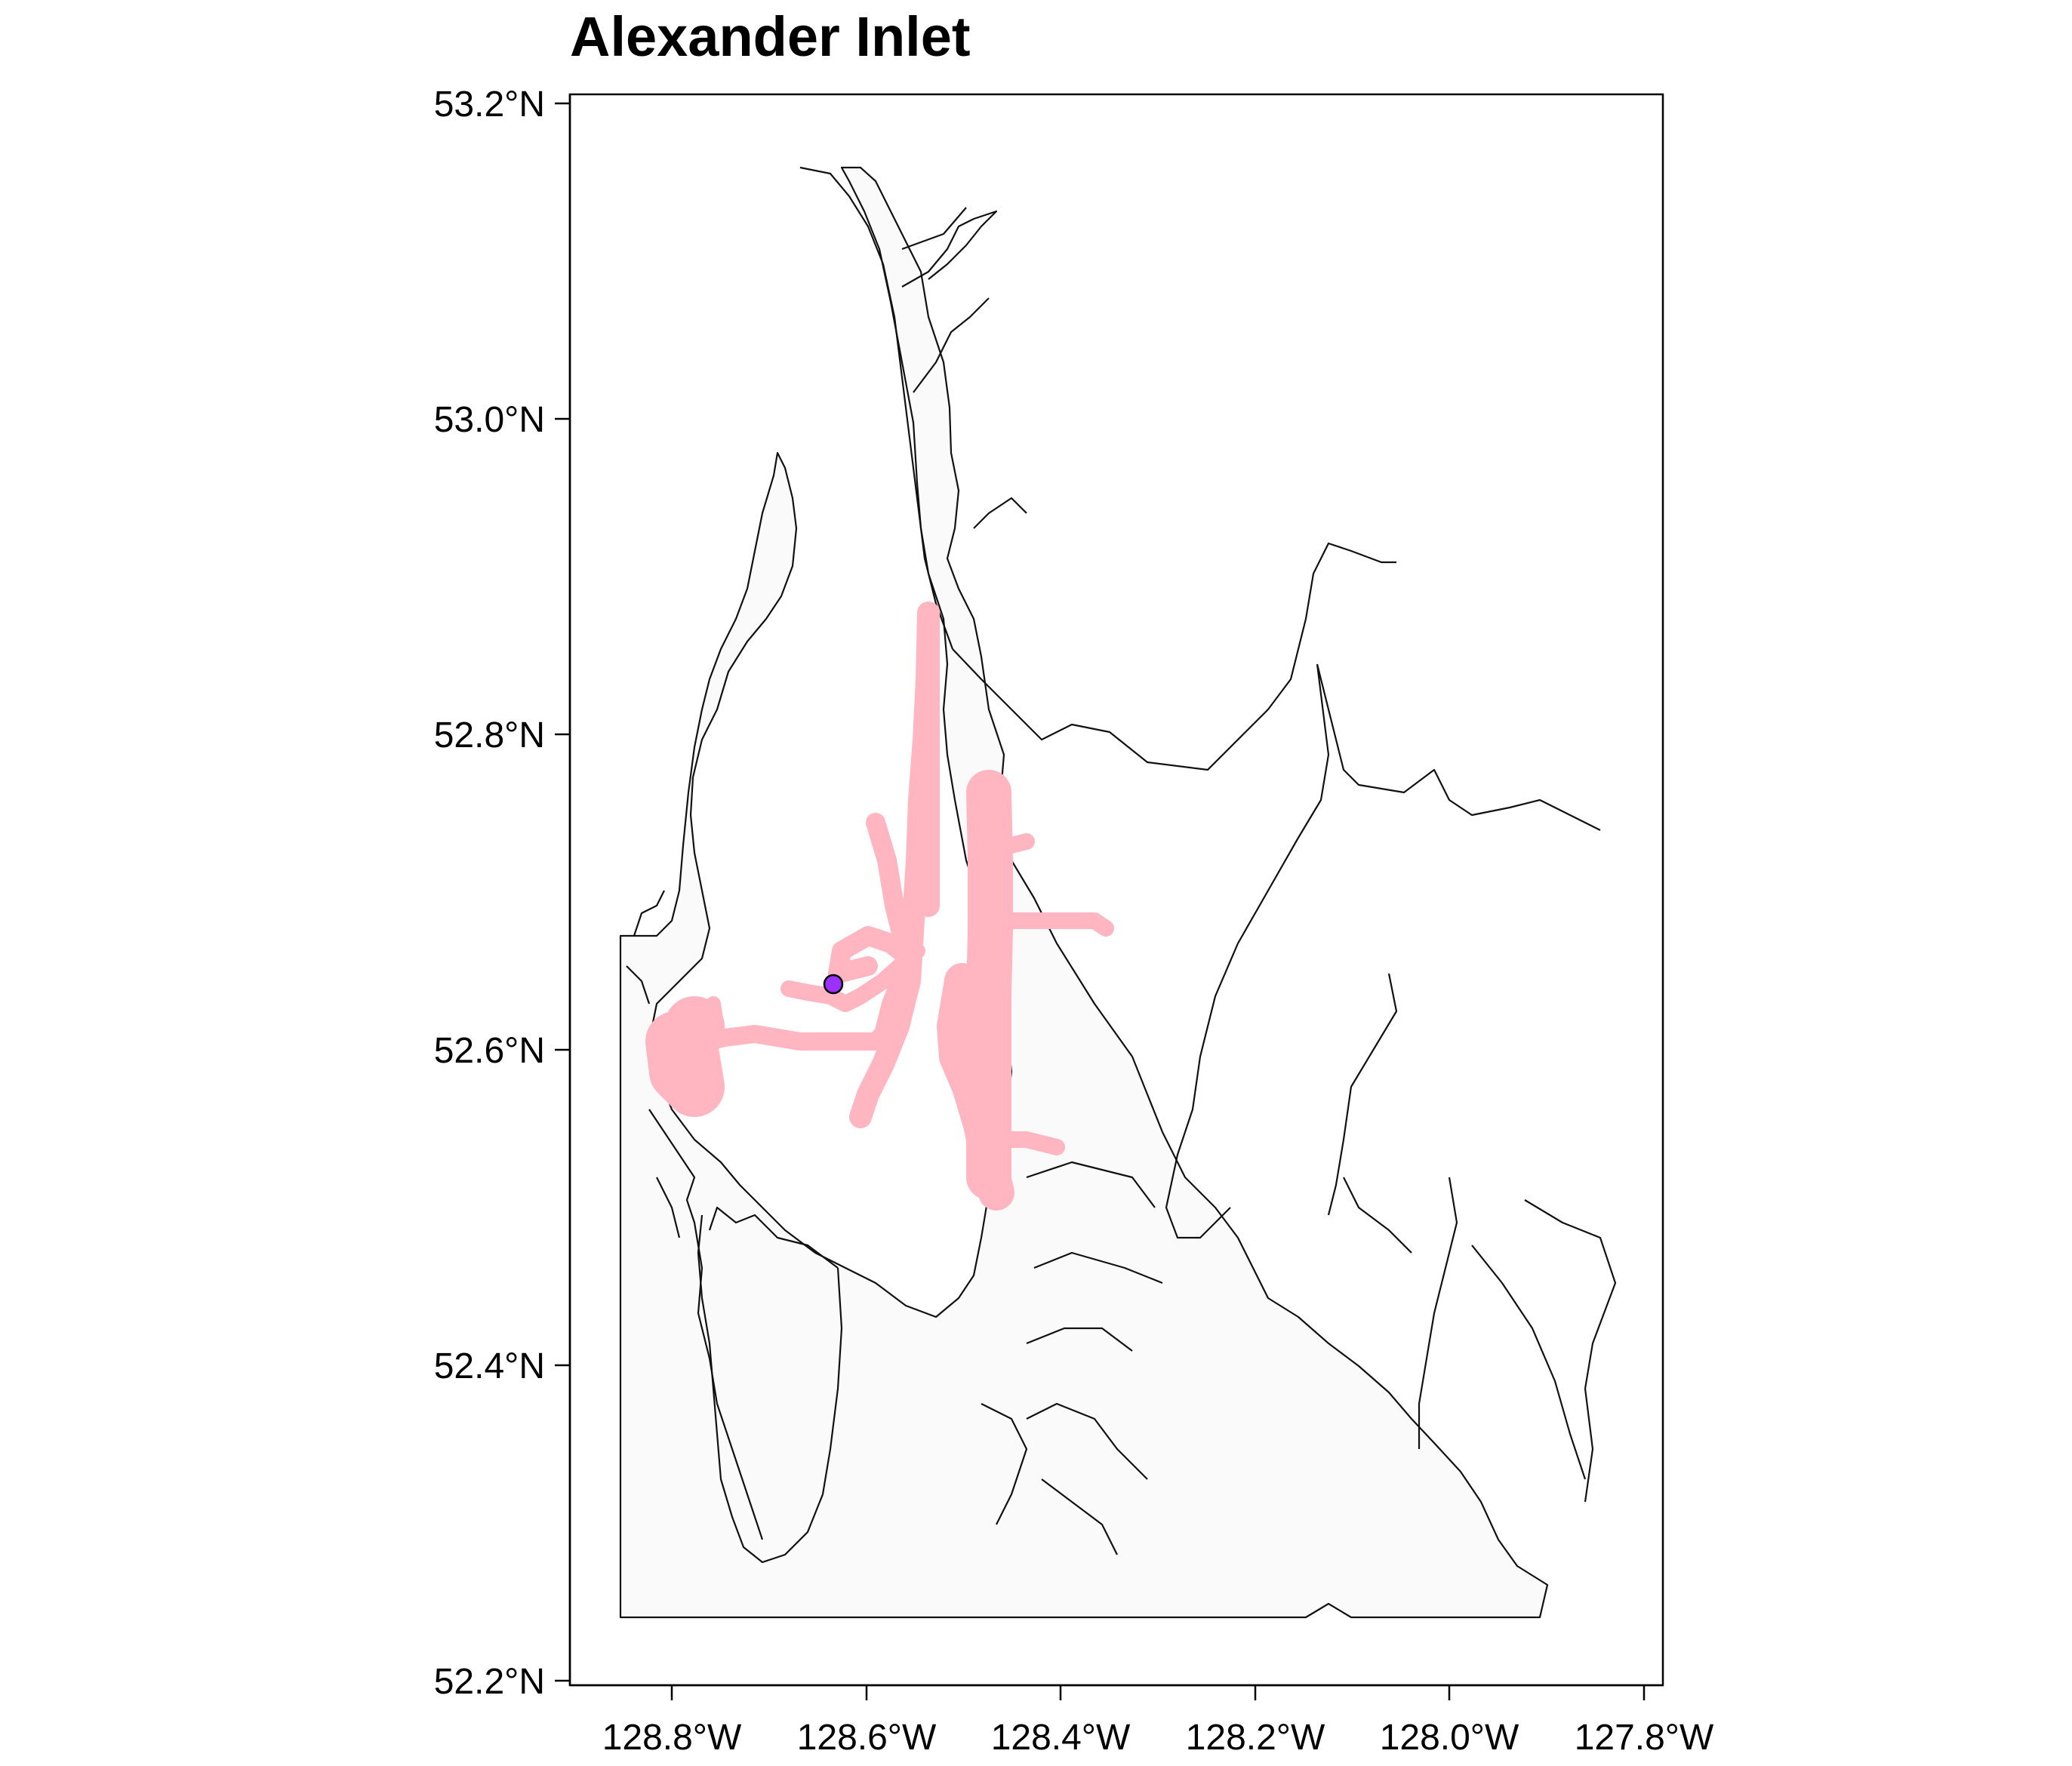 This screenshot has height=1766, width=2072. What do you see at coordinates (490, 1051) in the screenshot?
I see `latitude-tick-label: 52.6°N` at bounding box center [490, 1051].